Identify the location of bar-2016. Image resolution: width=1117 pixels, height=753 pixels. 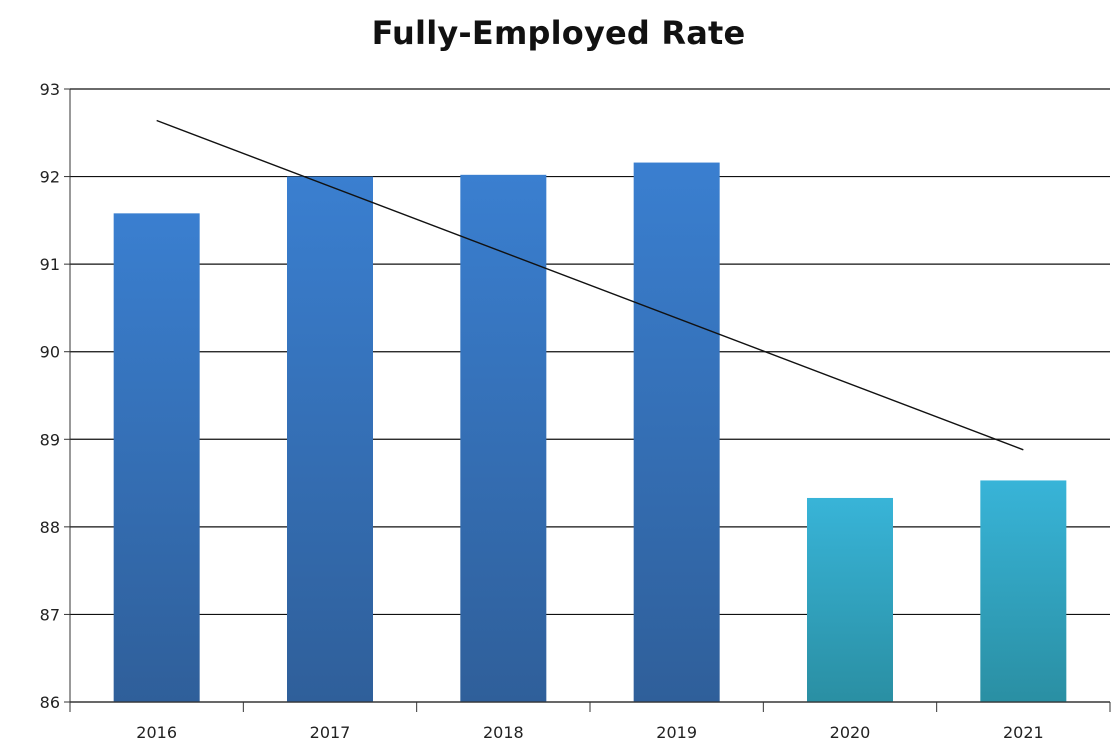
(156, 457).